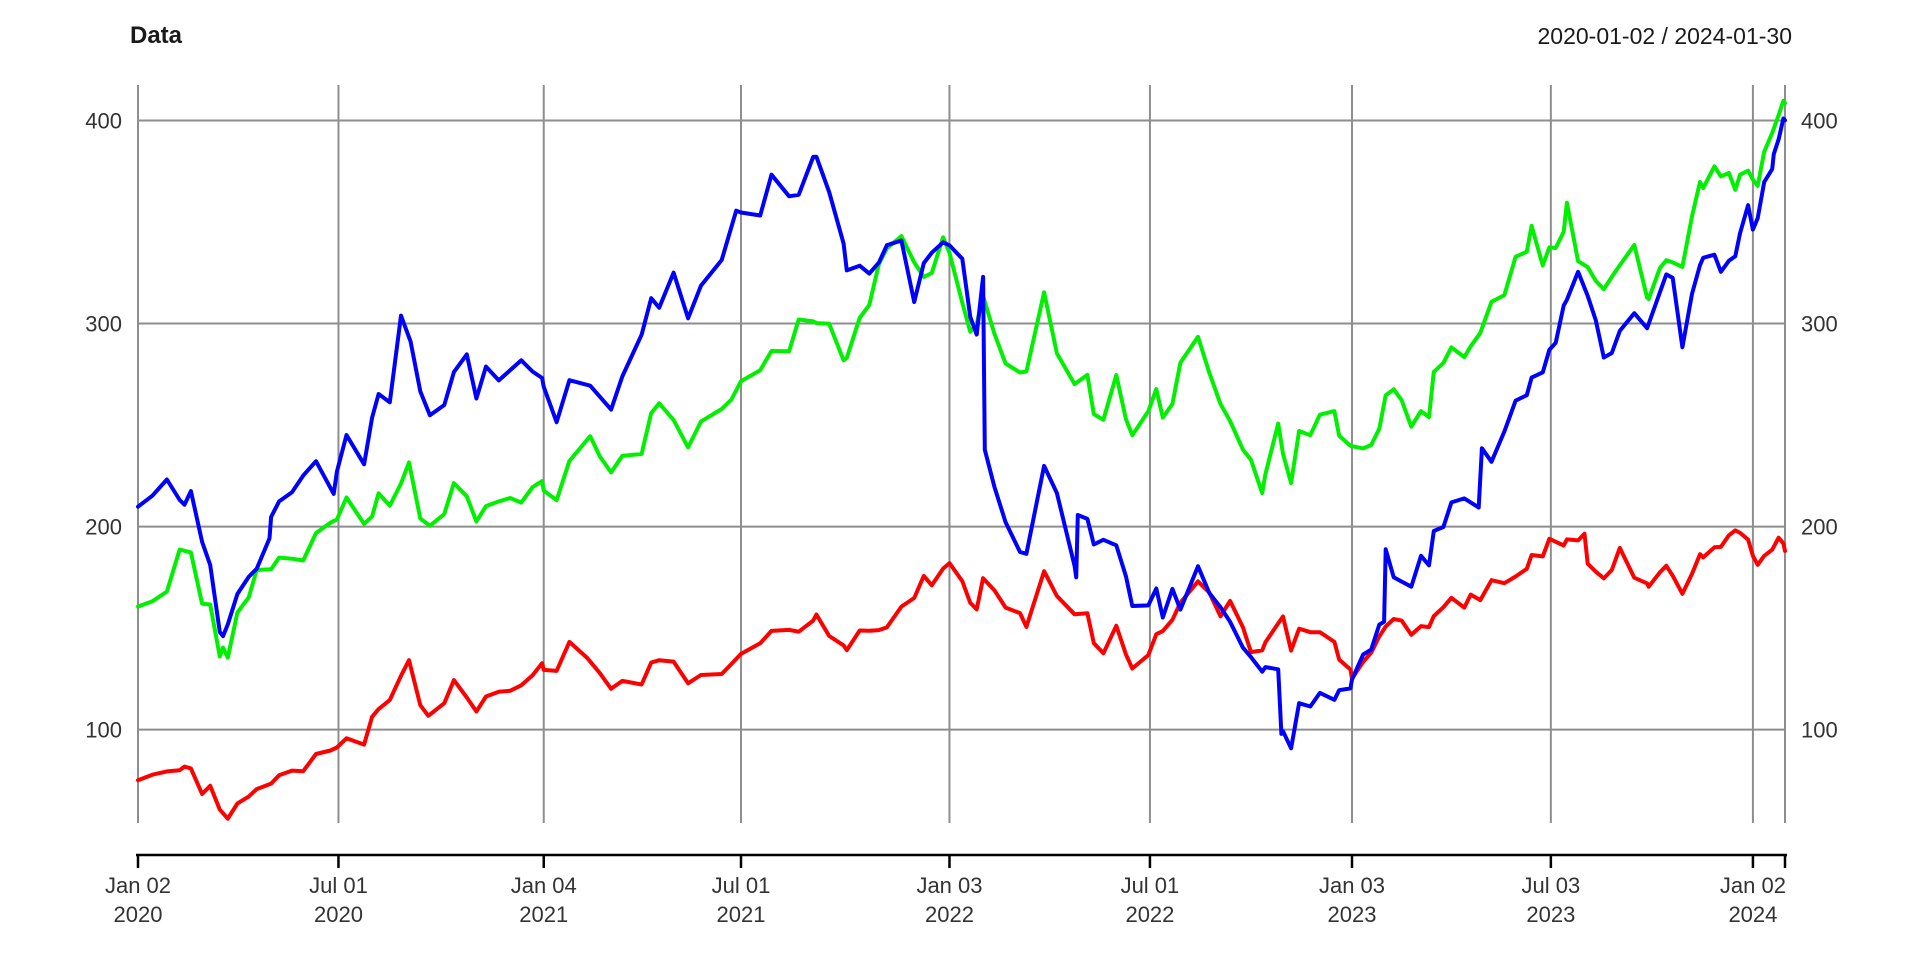 This screenshot has height=960, width=1920. I want to click on y-axis-label-right: 100, so click(1819, 730).